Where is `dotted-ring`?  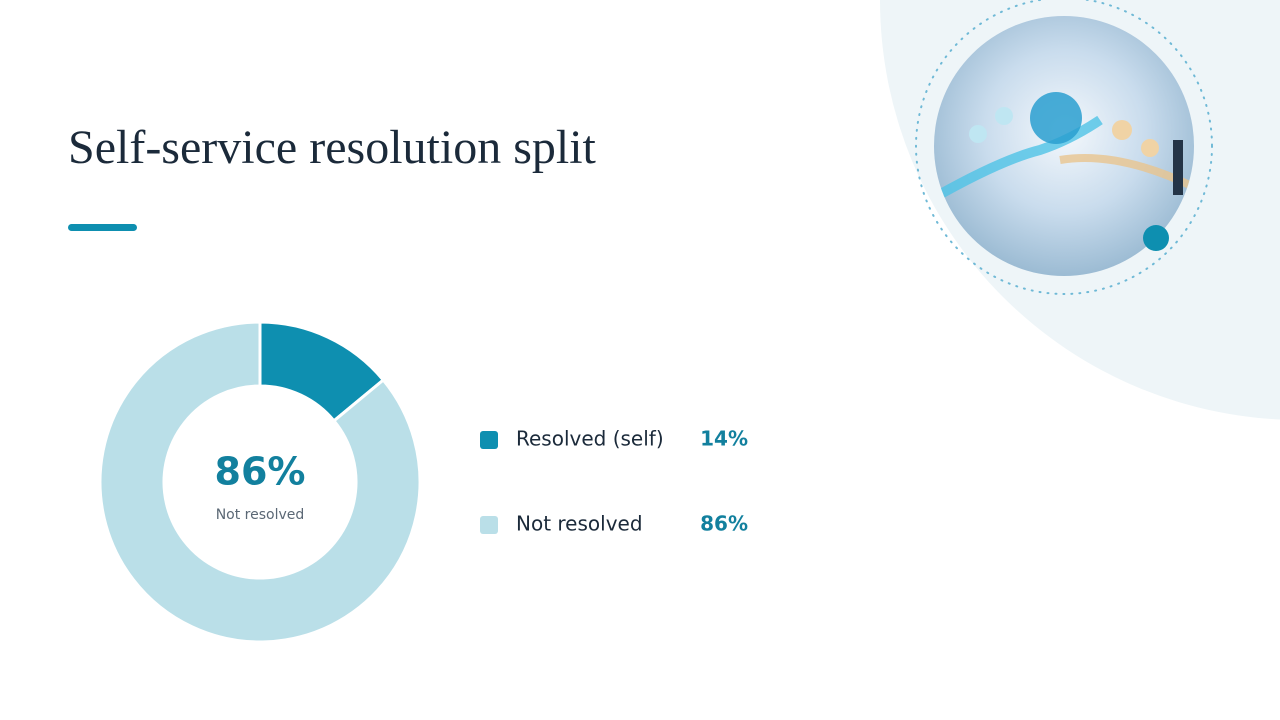 dotted-ring is located at coordinates (1064, 147).